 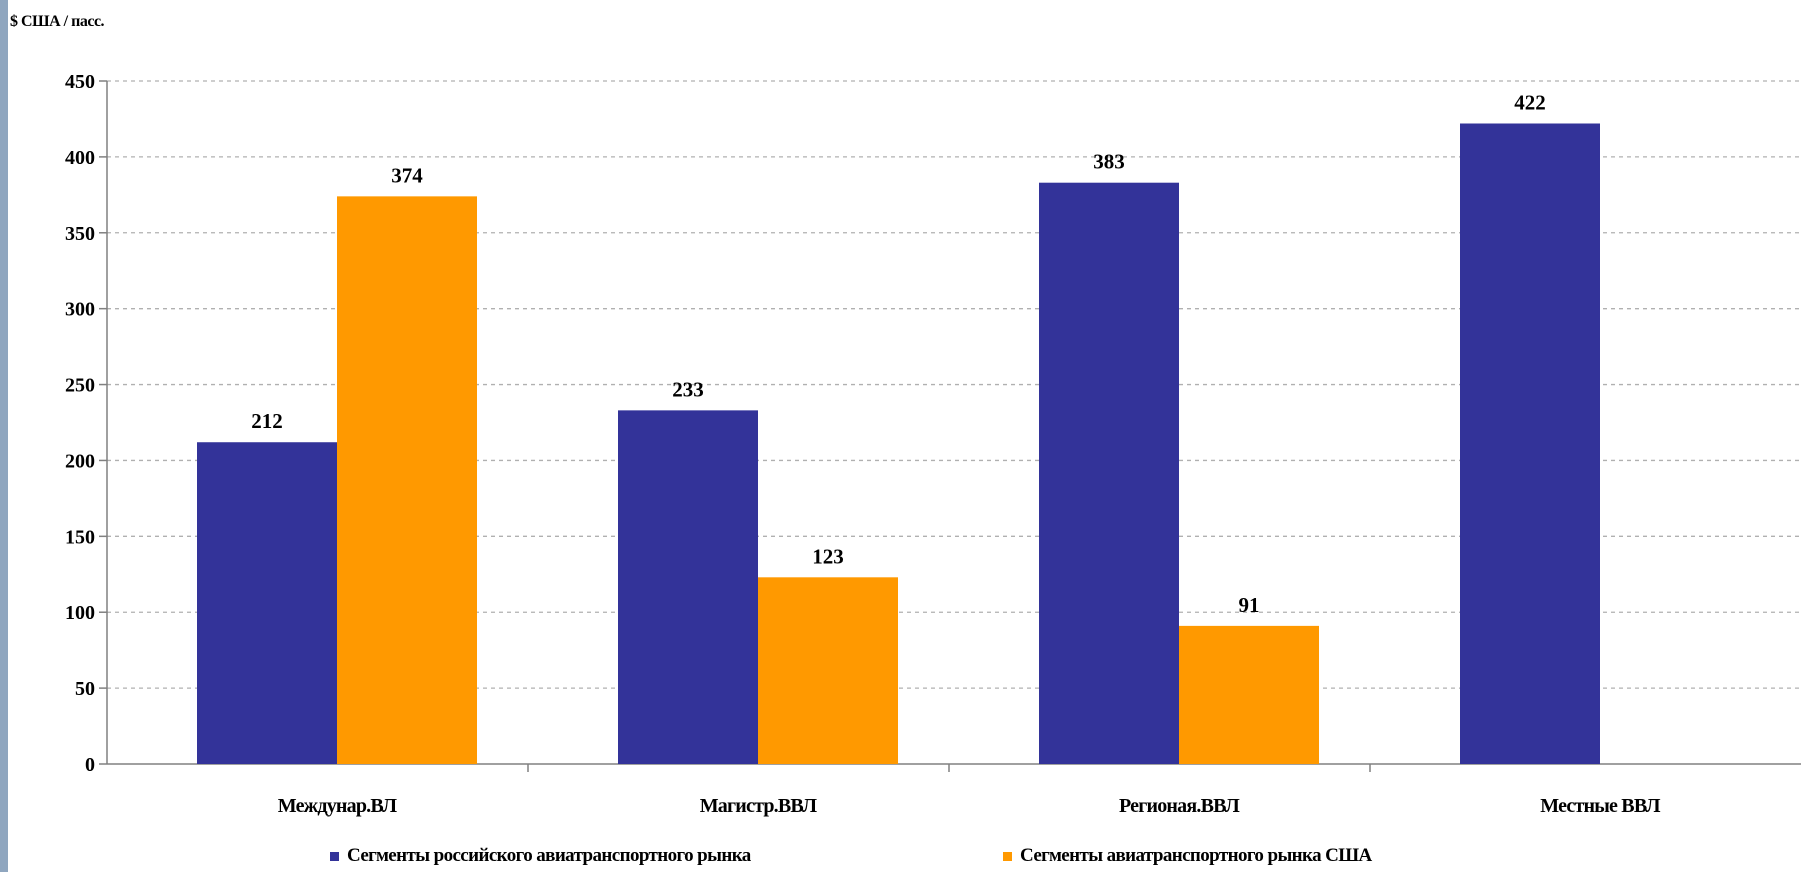 What do you see at coordinates (688, 389) in the screenshot?
I see `data-label-series0-cat1: 233` at bounding box center [688, 389].